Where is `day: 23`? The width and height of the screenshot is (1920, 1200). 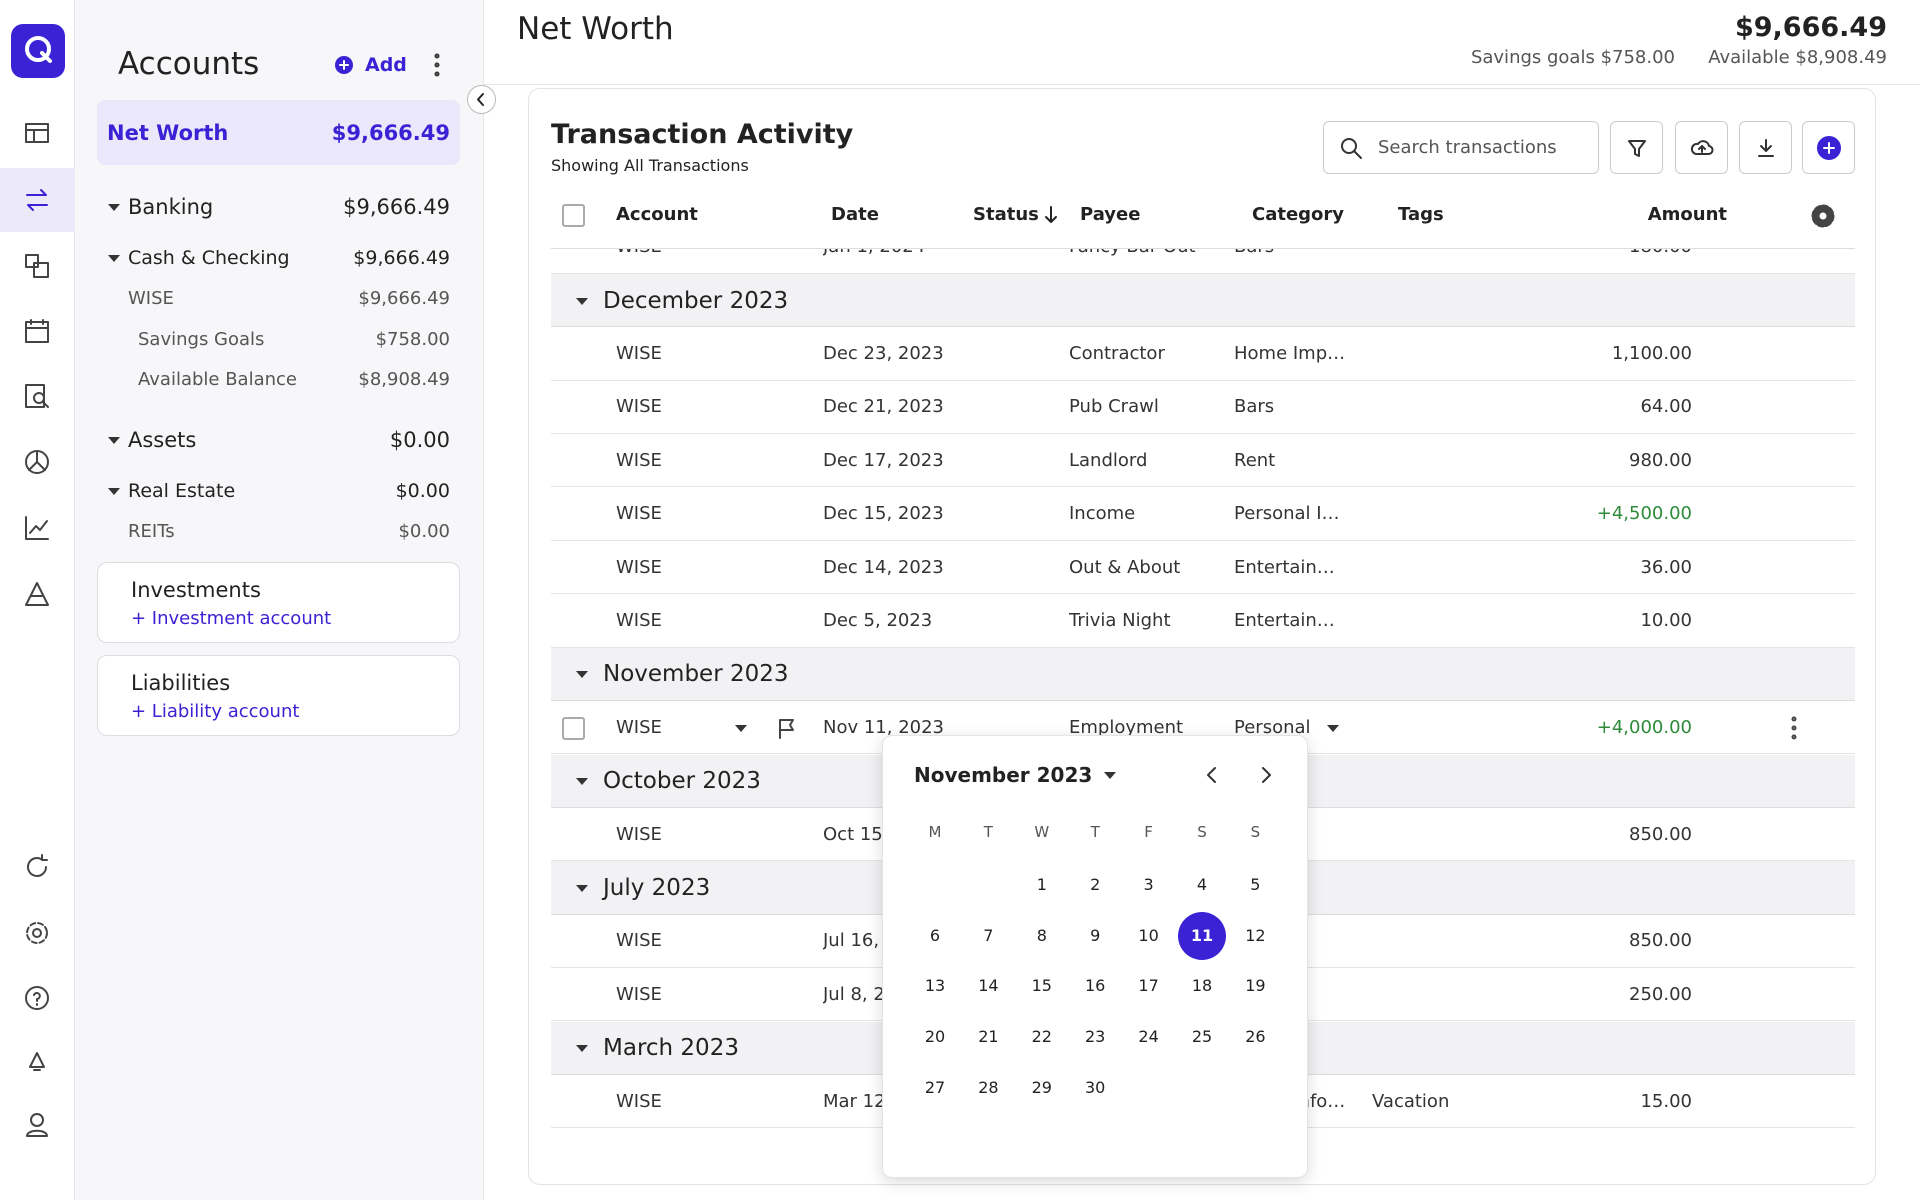
day: 23 is located at coordinates (1095, 1037).